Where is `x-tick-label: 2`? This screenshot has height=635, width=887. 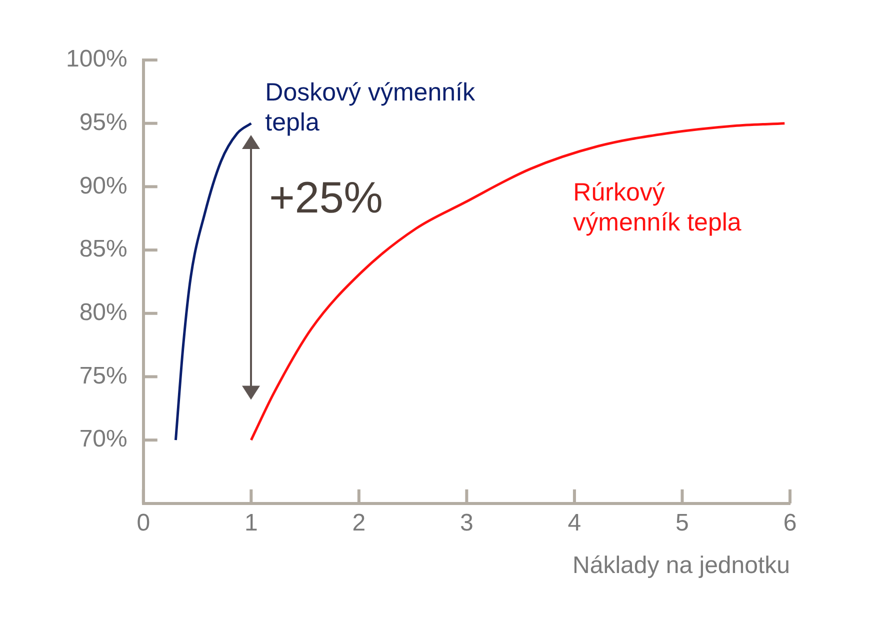
x-tick-label: 2 is located at coordinates (359, 522).